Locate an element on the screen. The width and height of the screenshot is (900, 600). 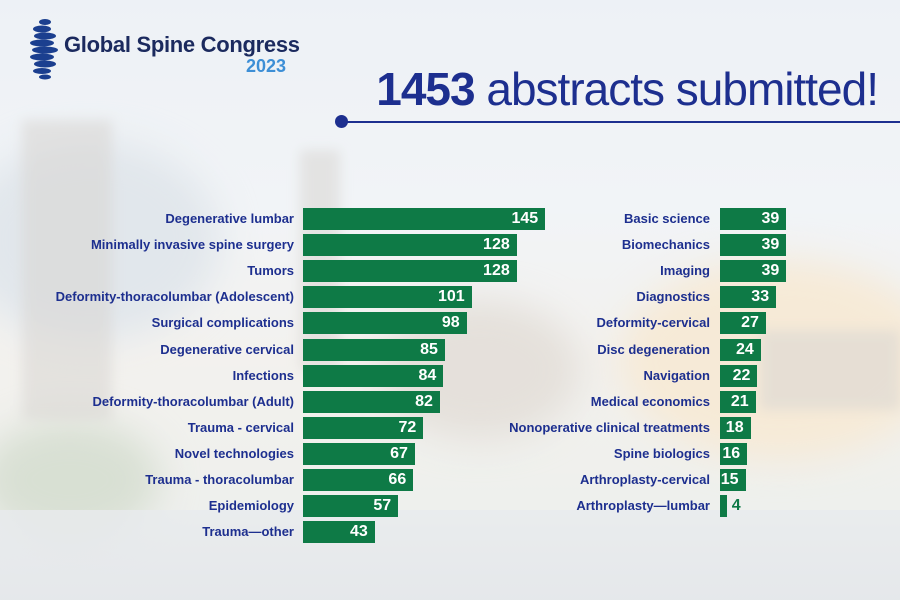
category-label: Navigation is located at coordinates (676, 375).